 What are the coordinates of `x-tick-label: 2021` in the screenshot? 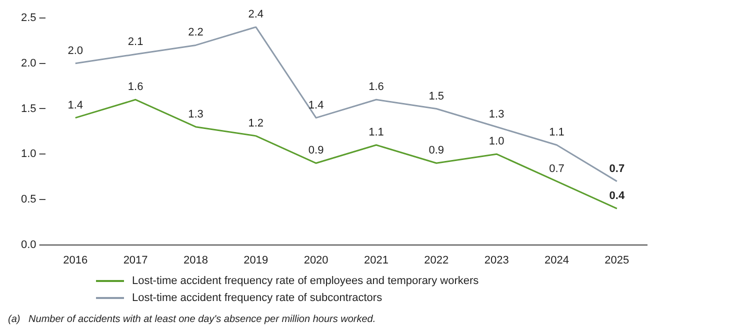 It's located at (376, 260).